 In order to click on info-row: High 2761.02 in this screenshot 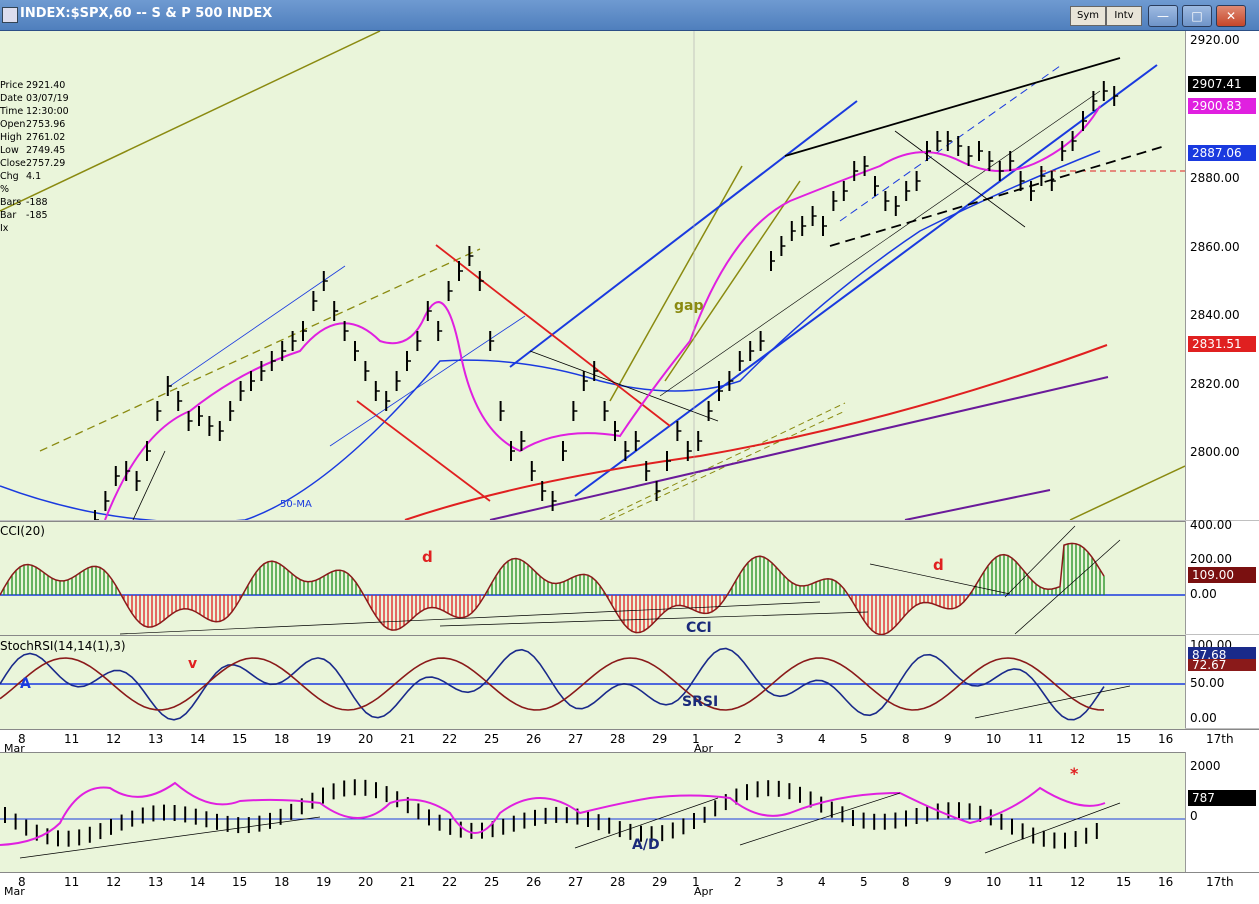, I will do `click(35, 137)`.